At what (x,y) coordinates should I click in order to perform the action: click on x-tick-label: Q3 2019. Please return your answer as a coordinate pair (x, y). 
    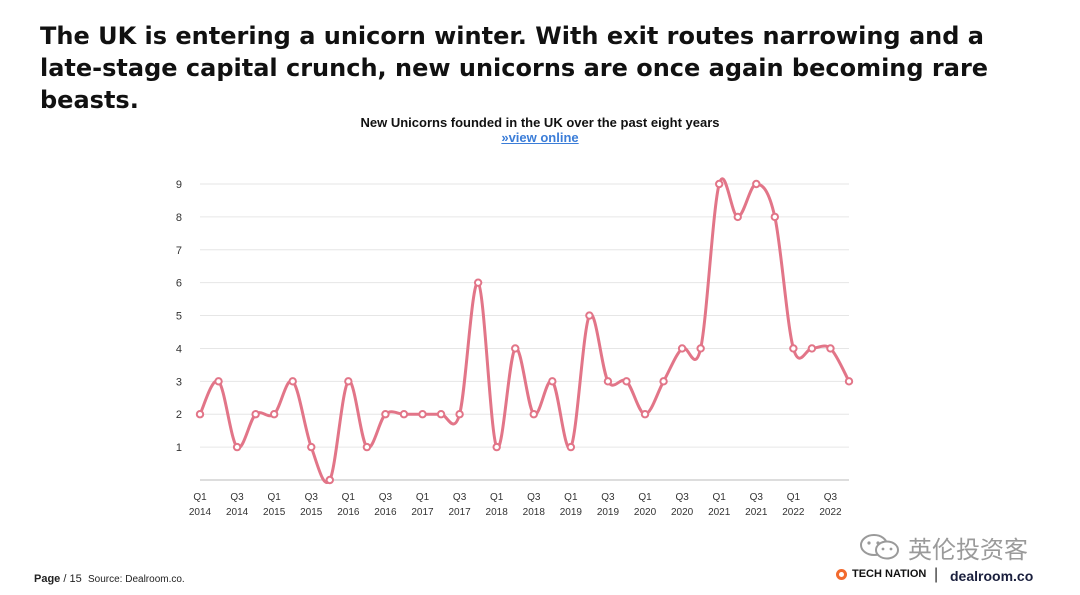
    Looking at the image, I should click on (608, 505).